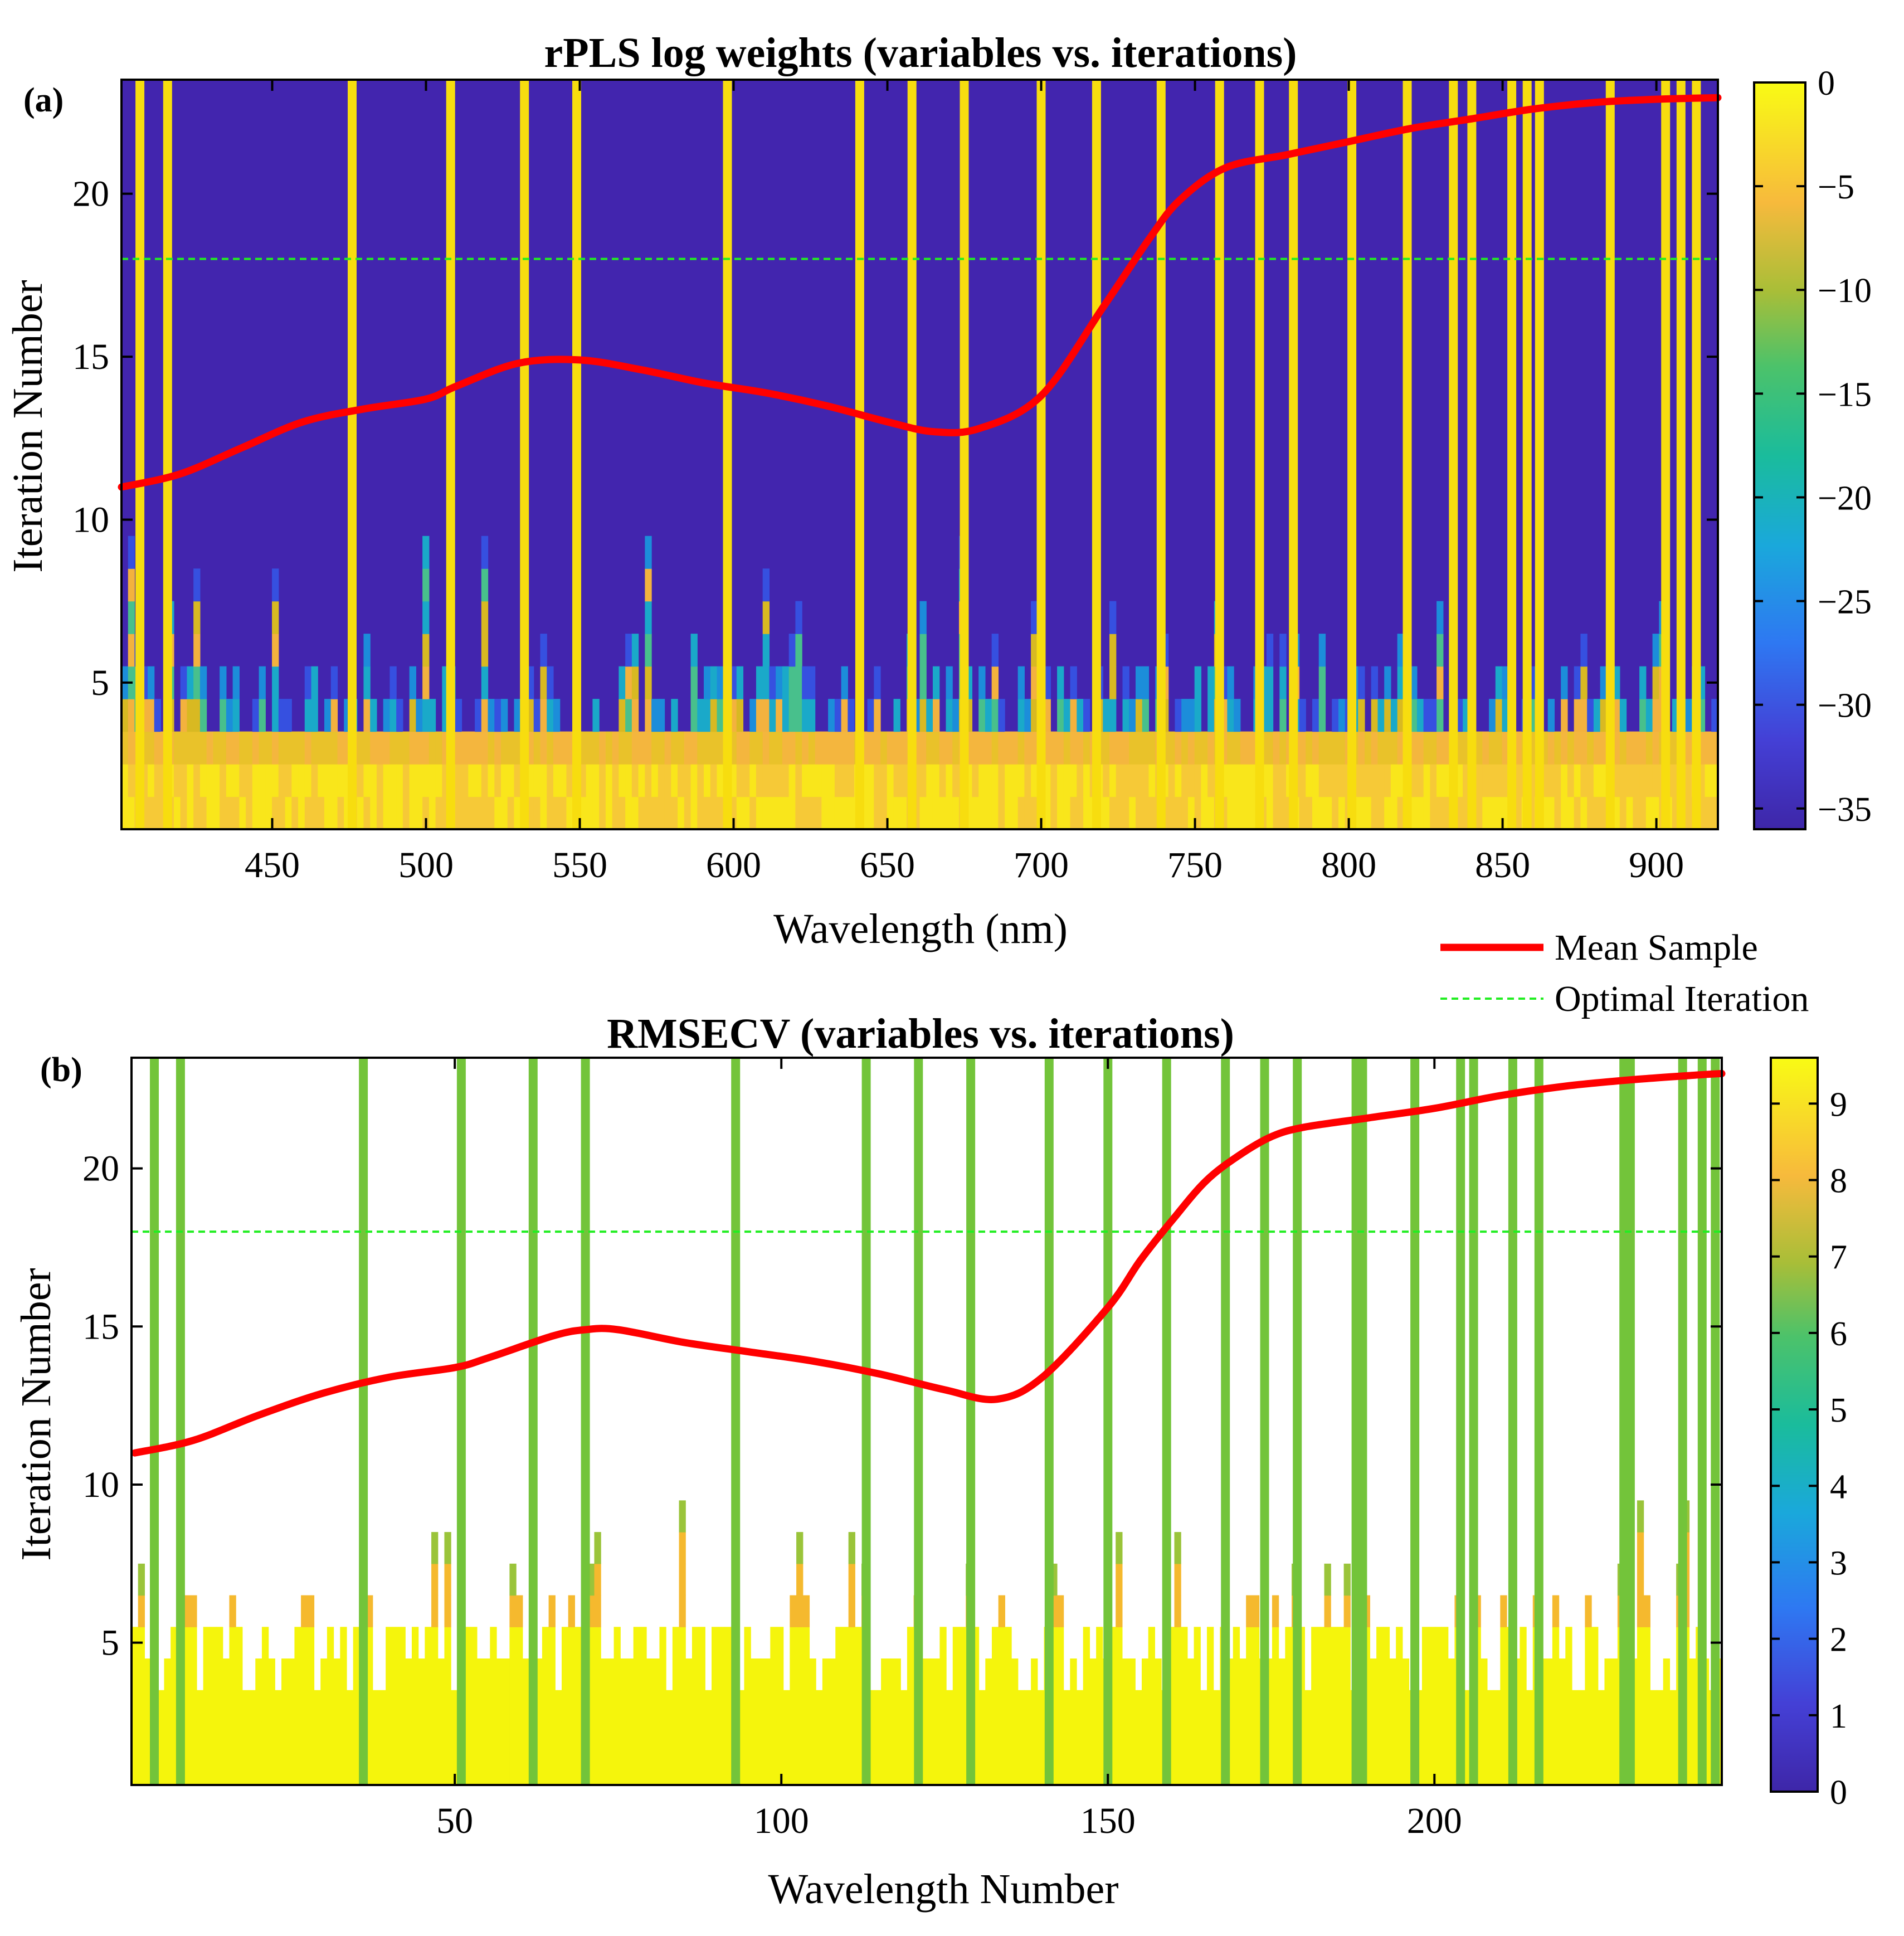 The image size is (1904, 1936). Describe the element at coordinates (1795, 1425) in the screenshot. I see `colorbar-gradient` at that location.